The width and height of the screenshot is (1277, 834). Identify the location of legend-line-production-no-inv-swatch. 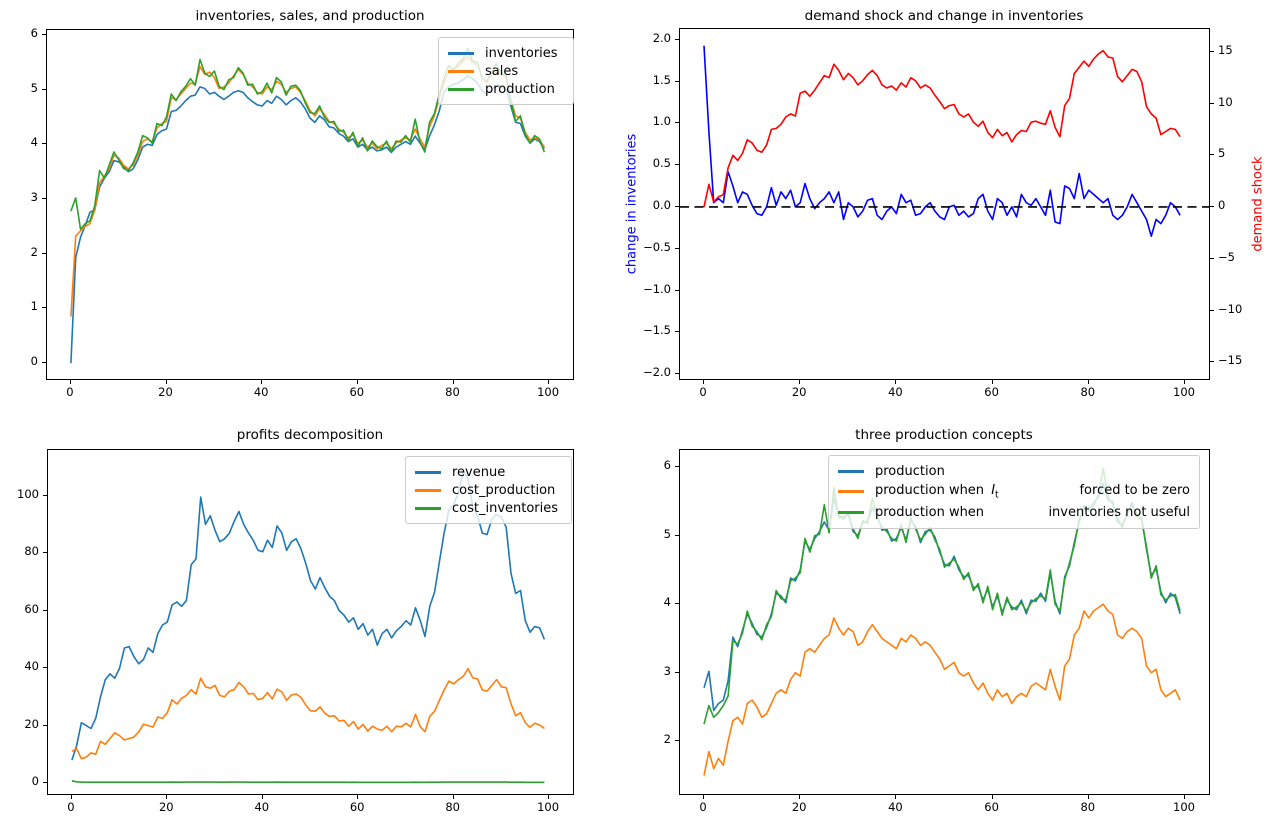
(851, 512).